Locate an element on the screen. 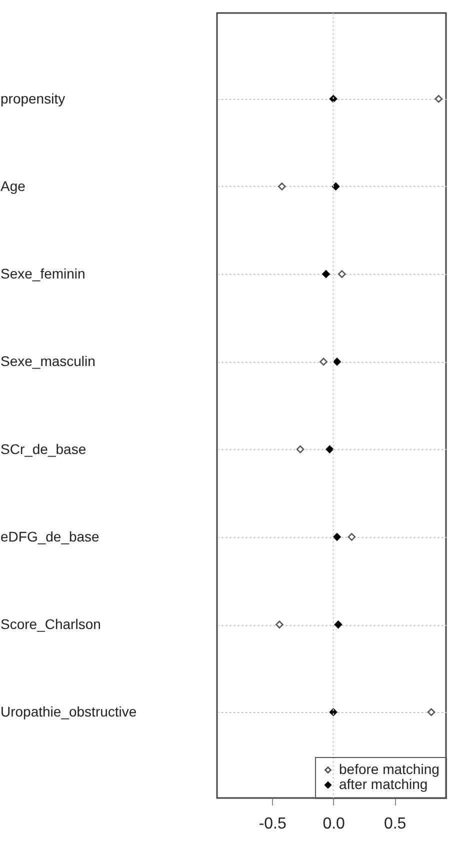 The width and height of the screenshot is (467, 847). y-tick-label: SCr_de_base is located at coordinates (43, 448).